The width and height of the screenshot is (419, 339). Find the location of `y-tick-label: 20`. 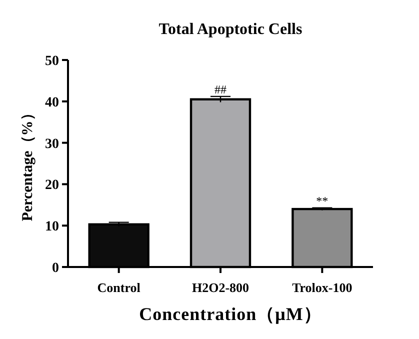

y-tick-label: 20 is located at coordinates (52, 186).